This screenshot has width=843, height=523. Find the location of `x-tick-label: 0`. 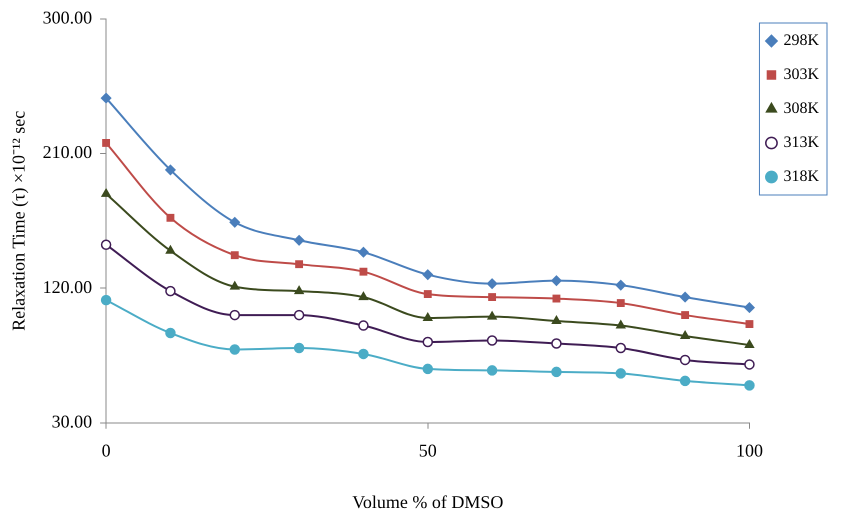

x-tick-label: 0 is located at coordinates (106, 450).